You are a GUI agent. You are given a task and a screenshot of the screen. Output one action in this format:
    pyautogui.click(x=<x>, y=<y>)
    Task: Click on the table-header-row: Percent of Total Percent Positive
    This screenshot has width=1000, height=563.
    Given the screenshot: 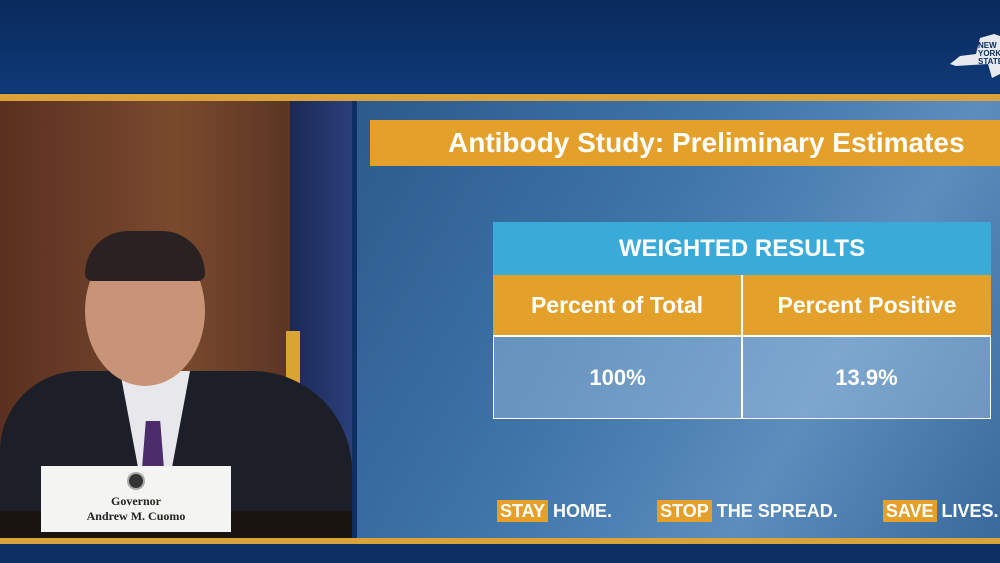 What is the action you would take?
    pyautogui.click(x=742, y=305)
    